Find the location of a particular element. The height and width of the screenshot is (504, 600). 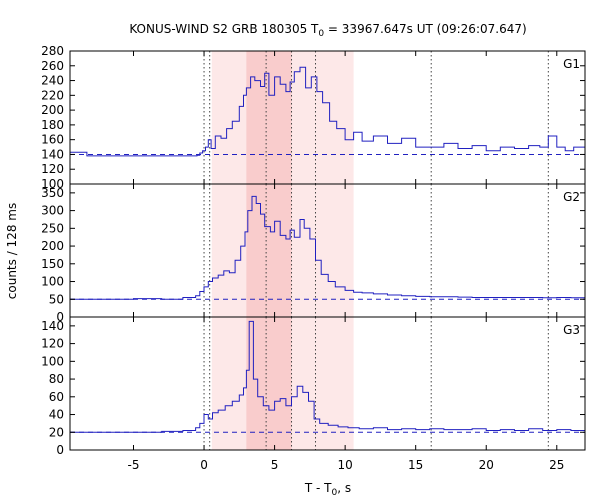

y-tick-label: 280 is located at coordinates (52, 51).